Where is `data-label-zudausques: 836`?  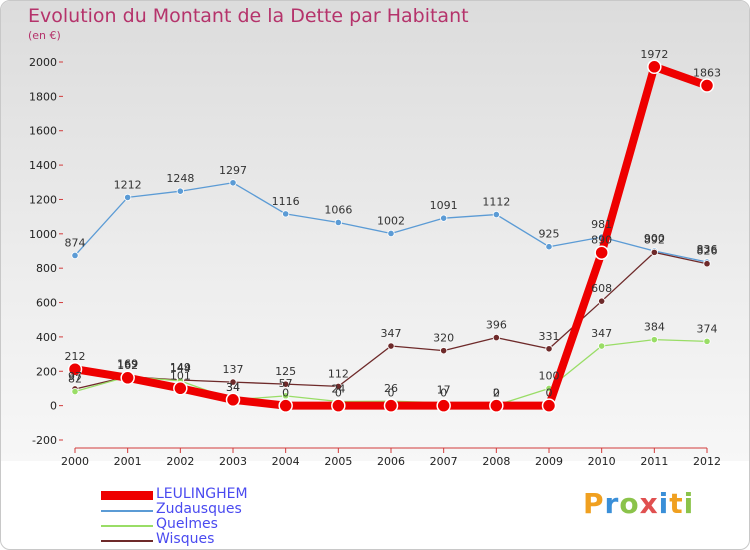 data-label-zudausques: 836 is located at coordinates (707, 249).